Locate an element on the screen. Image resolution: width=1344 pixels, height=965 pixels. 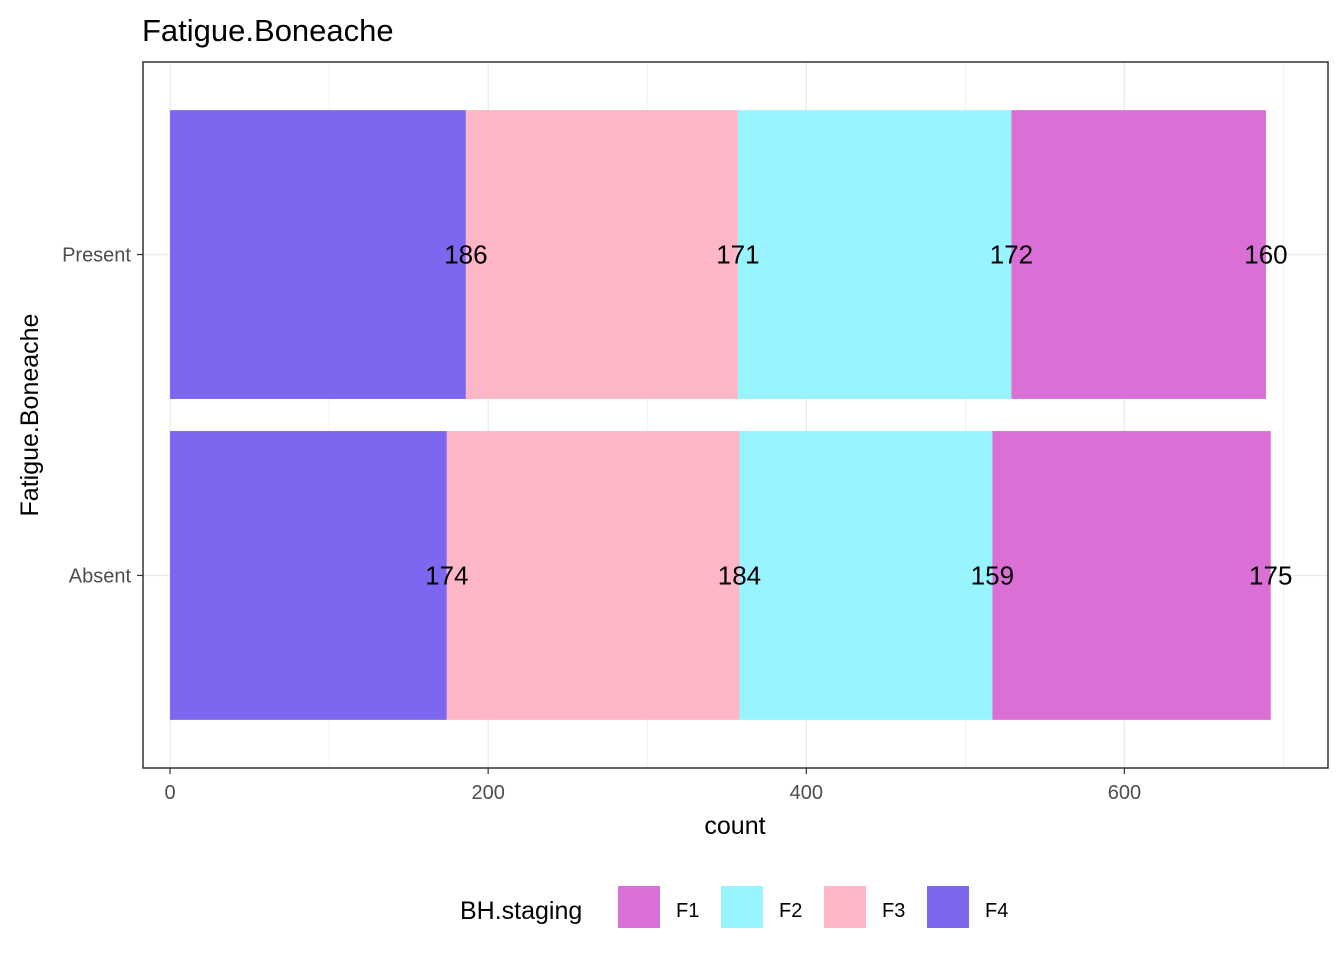
data-label: 171 is located at coordinates (737, 255).